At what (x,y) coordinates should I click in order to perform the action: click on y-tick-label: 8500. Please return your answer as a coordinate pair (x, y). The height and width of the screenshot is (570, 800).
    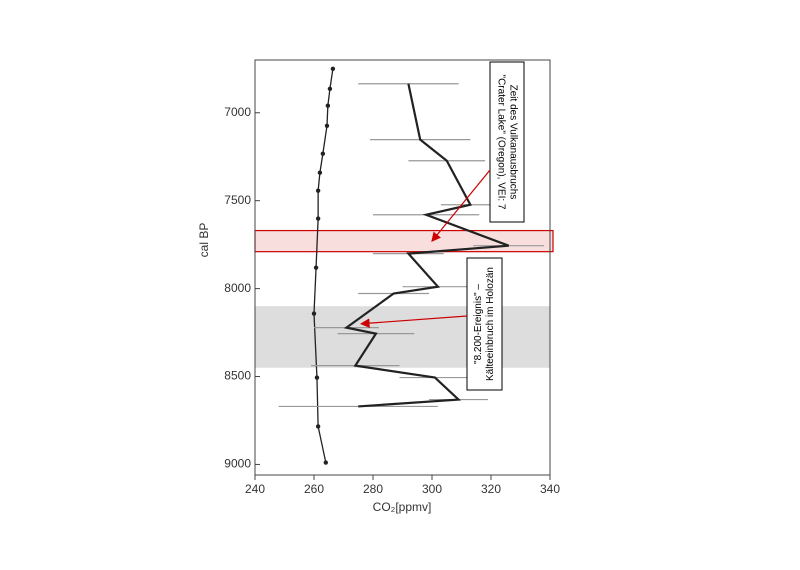
    Looking at the image, I should click on (237, 376).